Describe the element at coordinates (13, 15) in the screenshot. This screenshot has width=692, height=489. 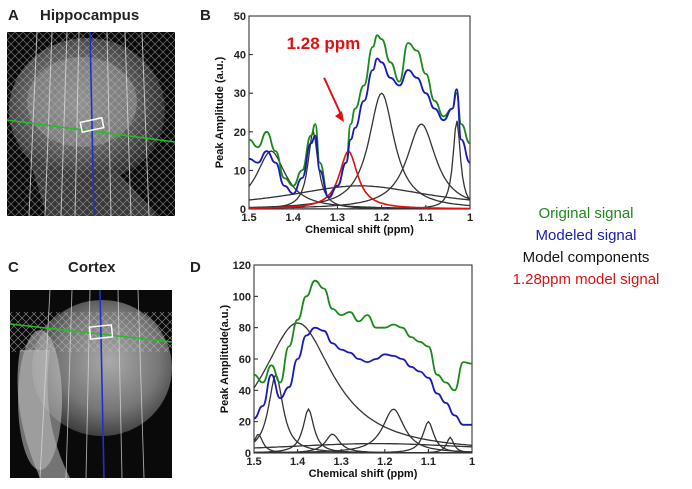
I see `panel-letter-a: A` at that location.